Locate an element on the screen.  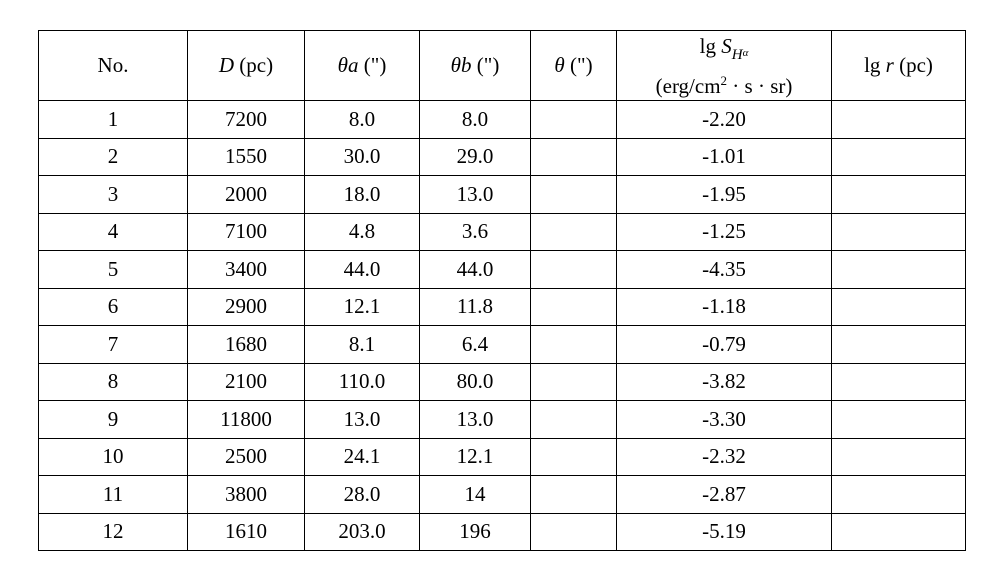
table-row: 9 11800 13.0 13.0 -3.30 is located at coordinates (502, 419).